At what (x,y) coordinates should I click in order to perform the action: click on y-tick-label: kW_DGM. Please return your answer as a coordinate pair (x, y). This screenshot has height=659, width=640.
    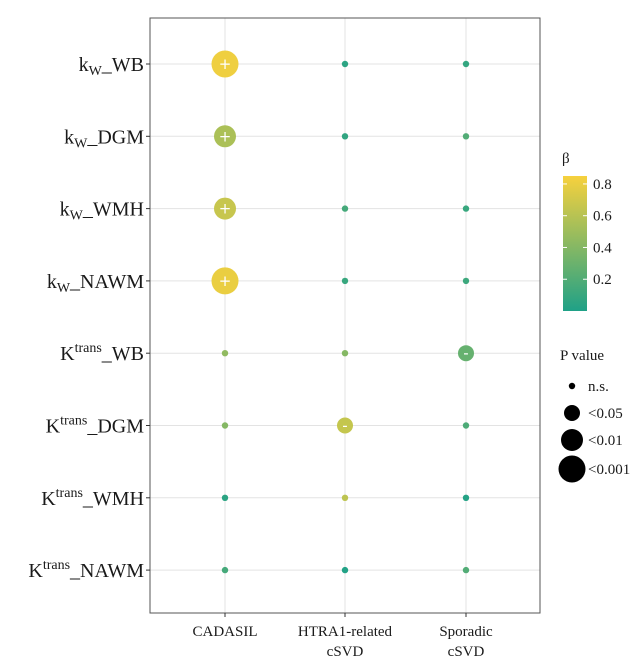
    Looking at the image, I should click on (104, 138).